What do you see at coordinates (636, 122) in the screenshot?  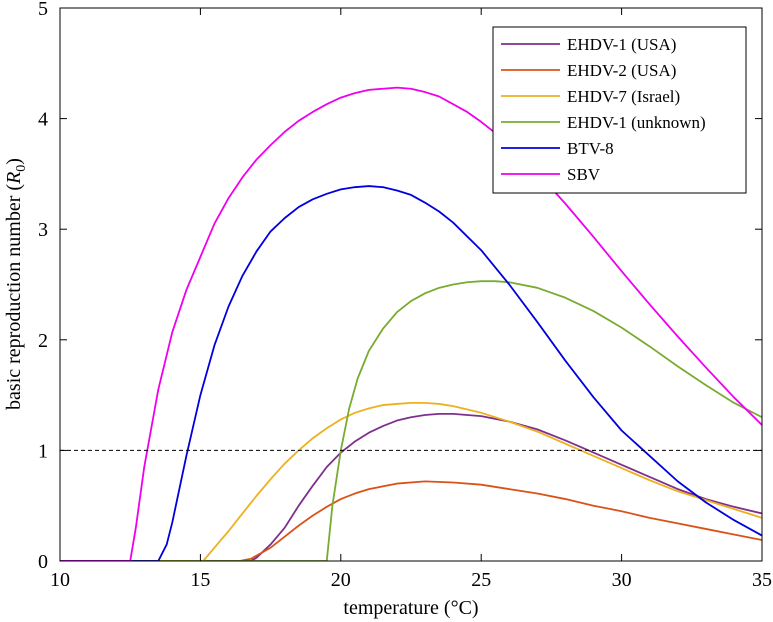 I see `legend-label: EHDV-1 (unknown)` at bounding box center [636, 122].